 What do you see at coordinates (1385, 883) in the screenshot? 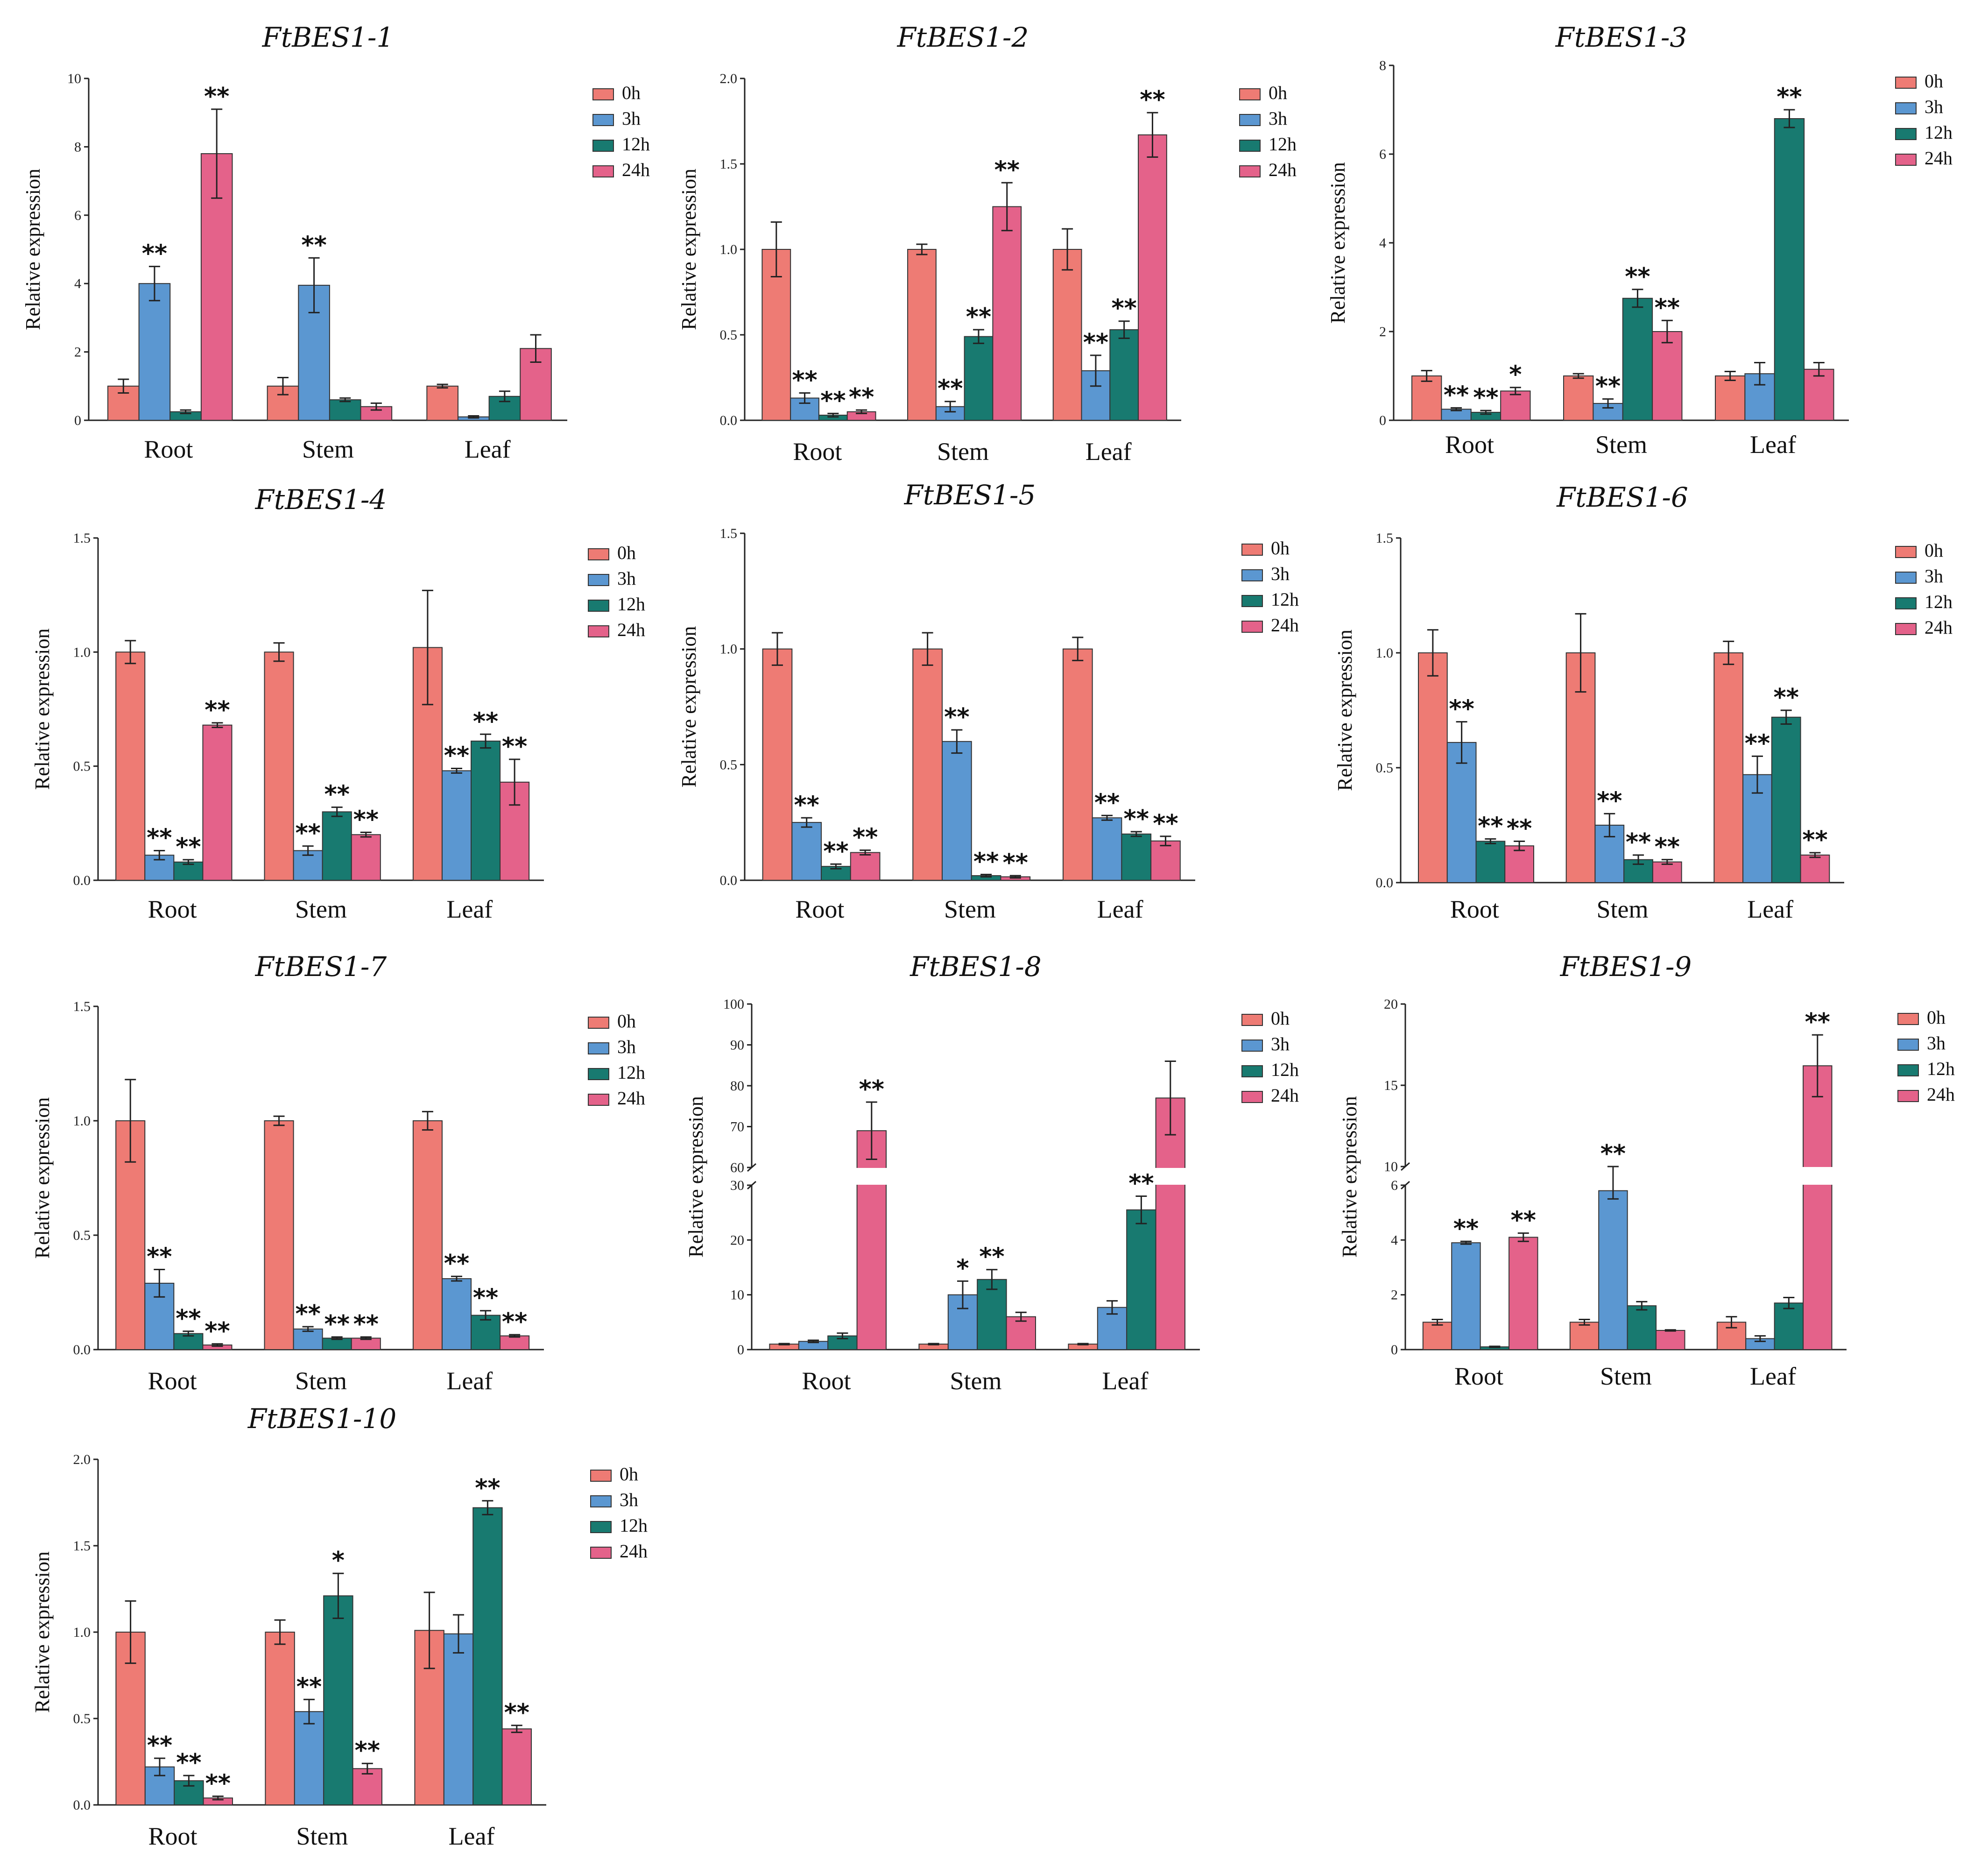
I see `y-tick-label: 0.0` at bounding box center [1385, 883].